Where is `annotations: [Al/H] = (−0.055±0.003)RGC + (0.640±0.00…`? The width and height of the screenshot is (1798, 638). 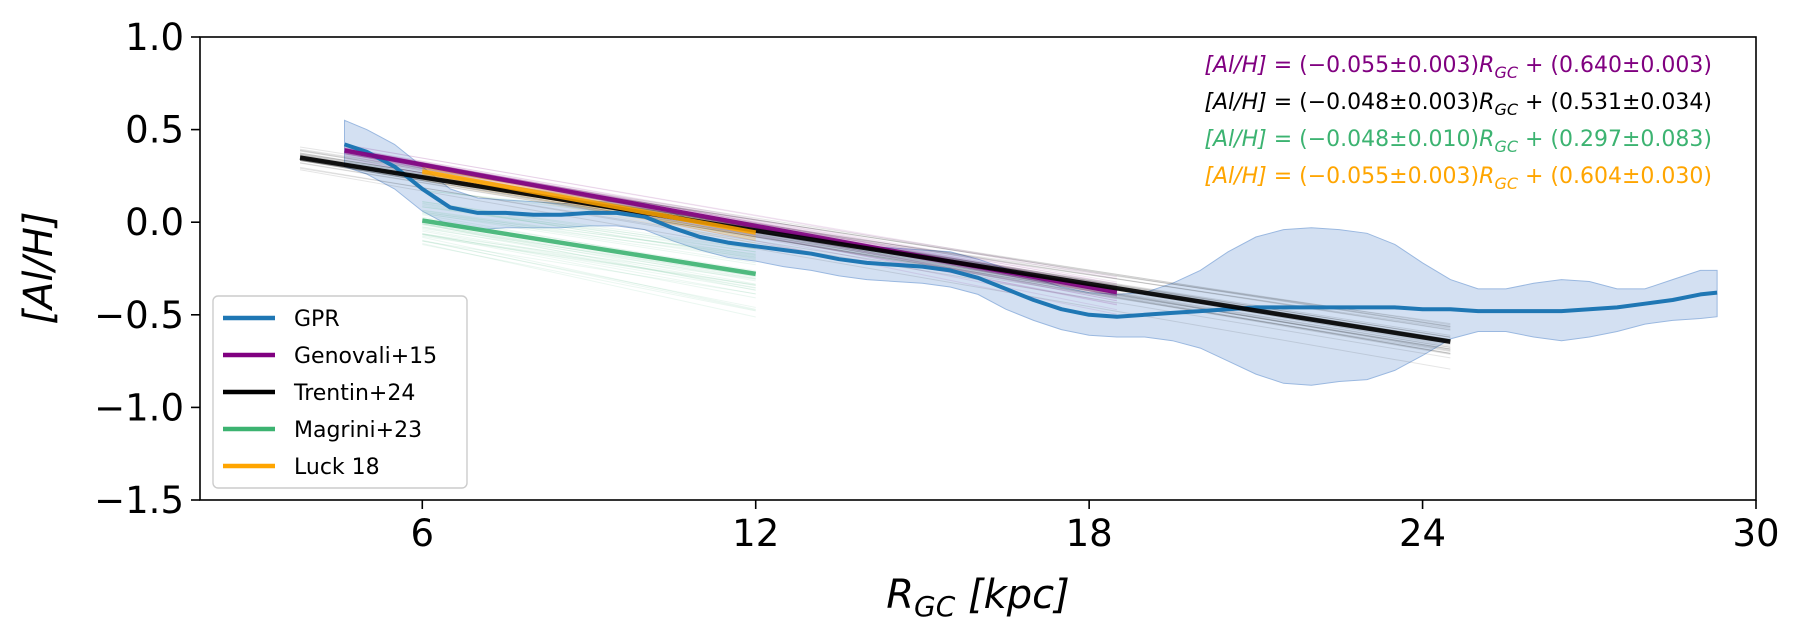 annotations: [Al/H] = (−0.055±0.003)RGC + (0.640±0.00… is located at coordinates (1458, 123).